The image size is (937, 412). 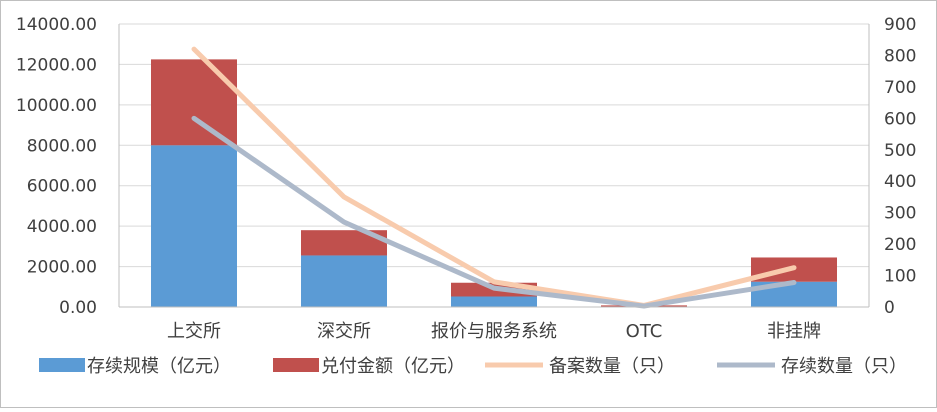 What do you see at coordinates (900, 56) in the screenshot?
I see `right-axis-tick-label: 800` at bounding box center [900, 56].